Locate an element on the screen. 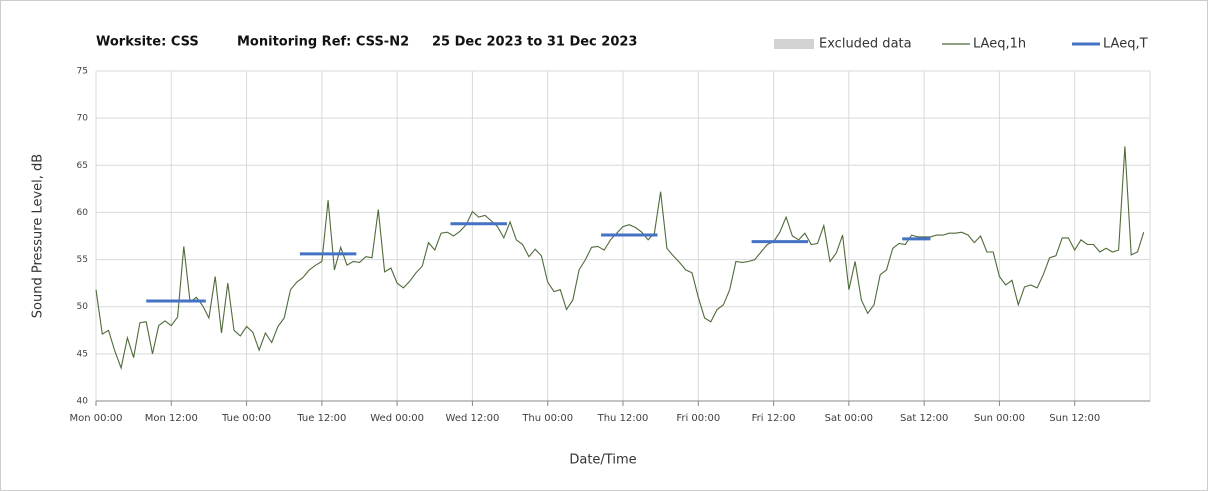 The image size is (1208, 491). y-axis-label: Sound Pressure Level, dB is located at coordinates (38, 236).